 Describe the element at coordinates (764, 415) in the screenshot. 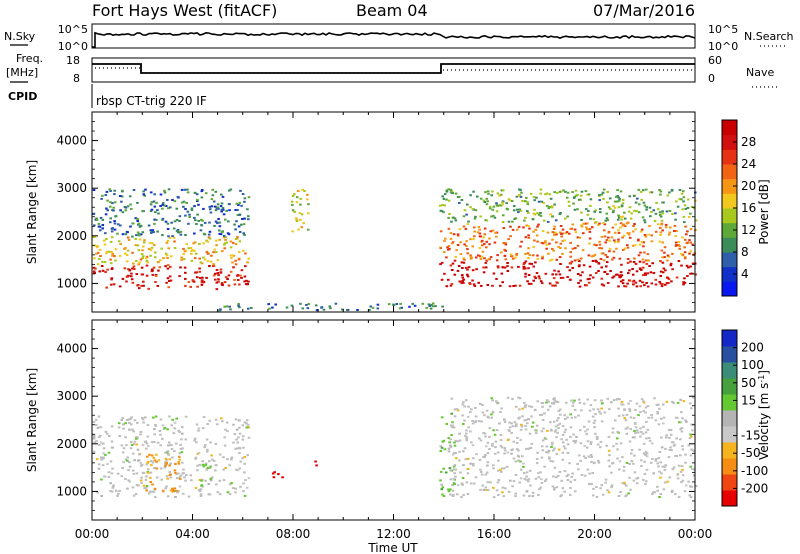

I see `velocity-colorbar-label: Velocity [m s-1]` at that location.